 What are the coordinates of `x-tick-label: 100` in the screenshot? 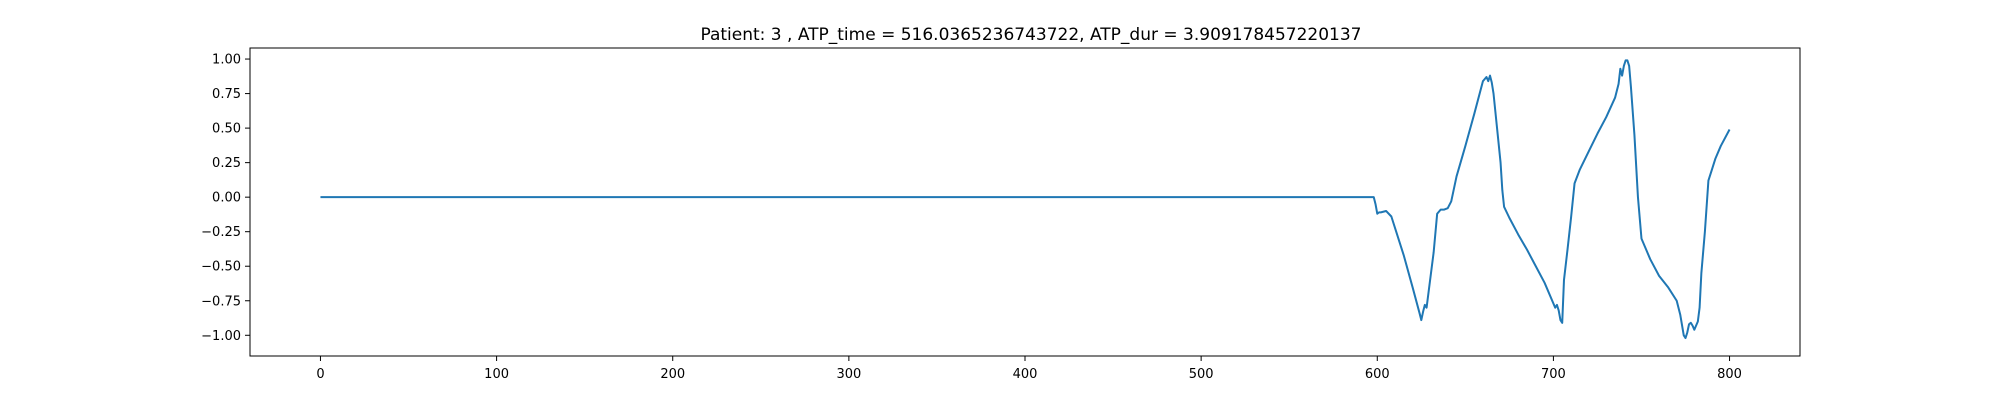 It's located at (496, 374).